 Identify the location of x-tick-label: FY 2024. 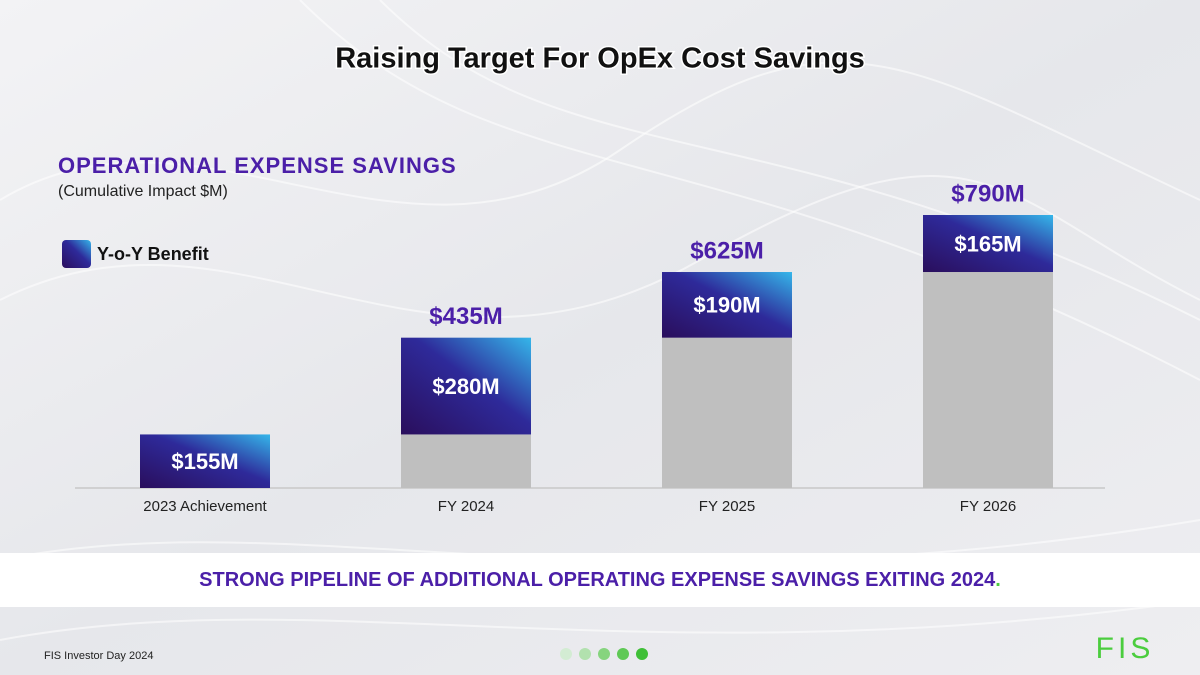
(466, 506).